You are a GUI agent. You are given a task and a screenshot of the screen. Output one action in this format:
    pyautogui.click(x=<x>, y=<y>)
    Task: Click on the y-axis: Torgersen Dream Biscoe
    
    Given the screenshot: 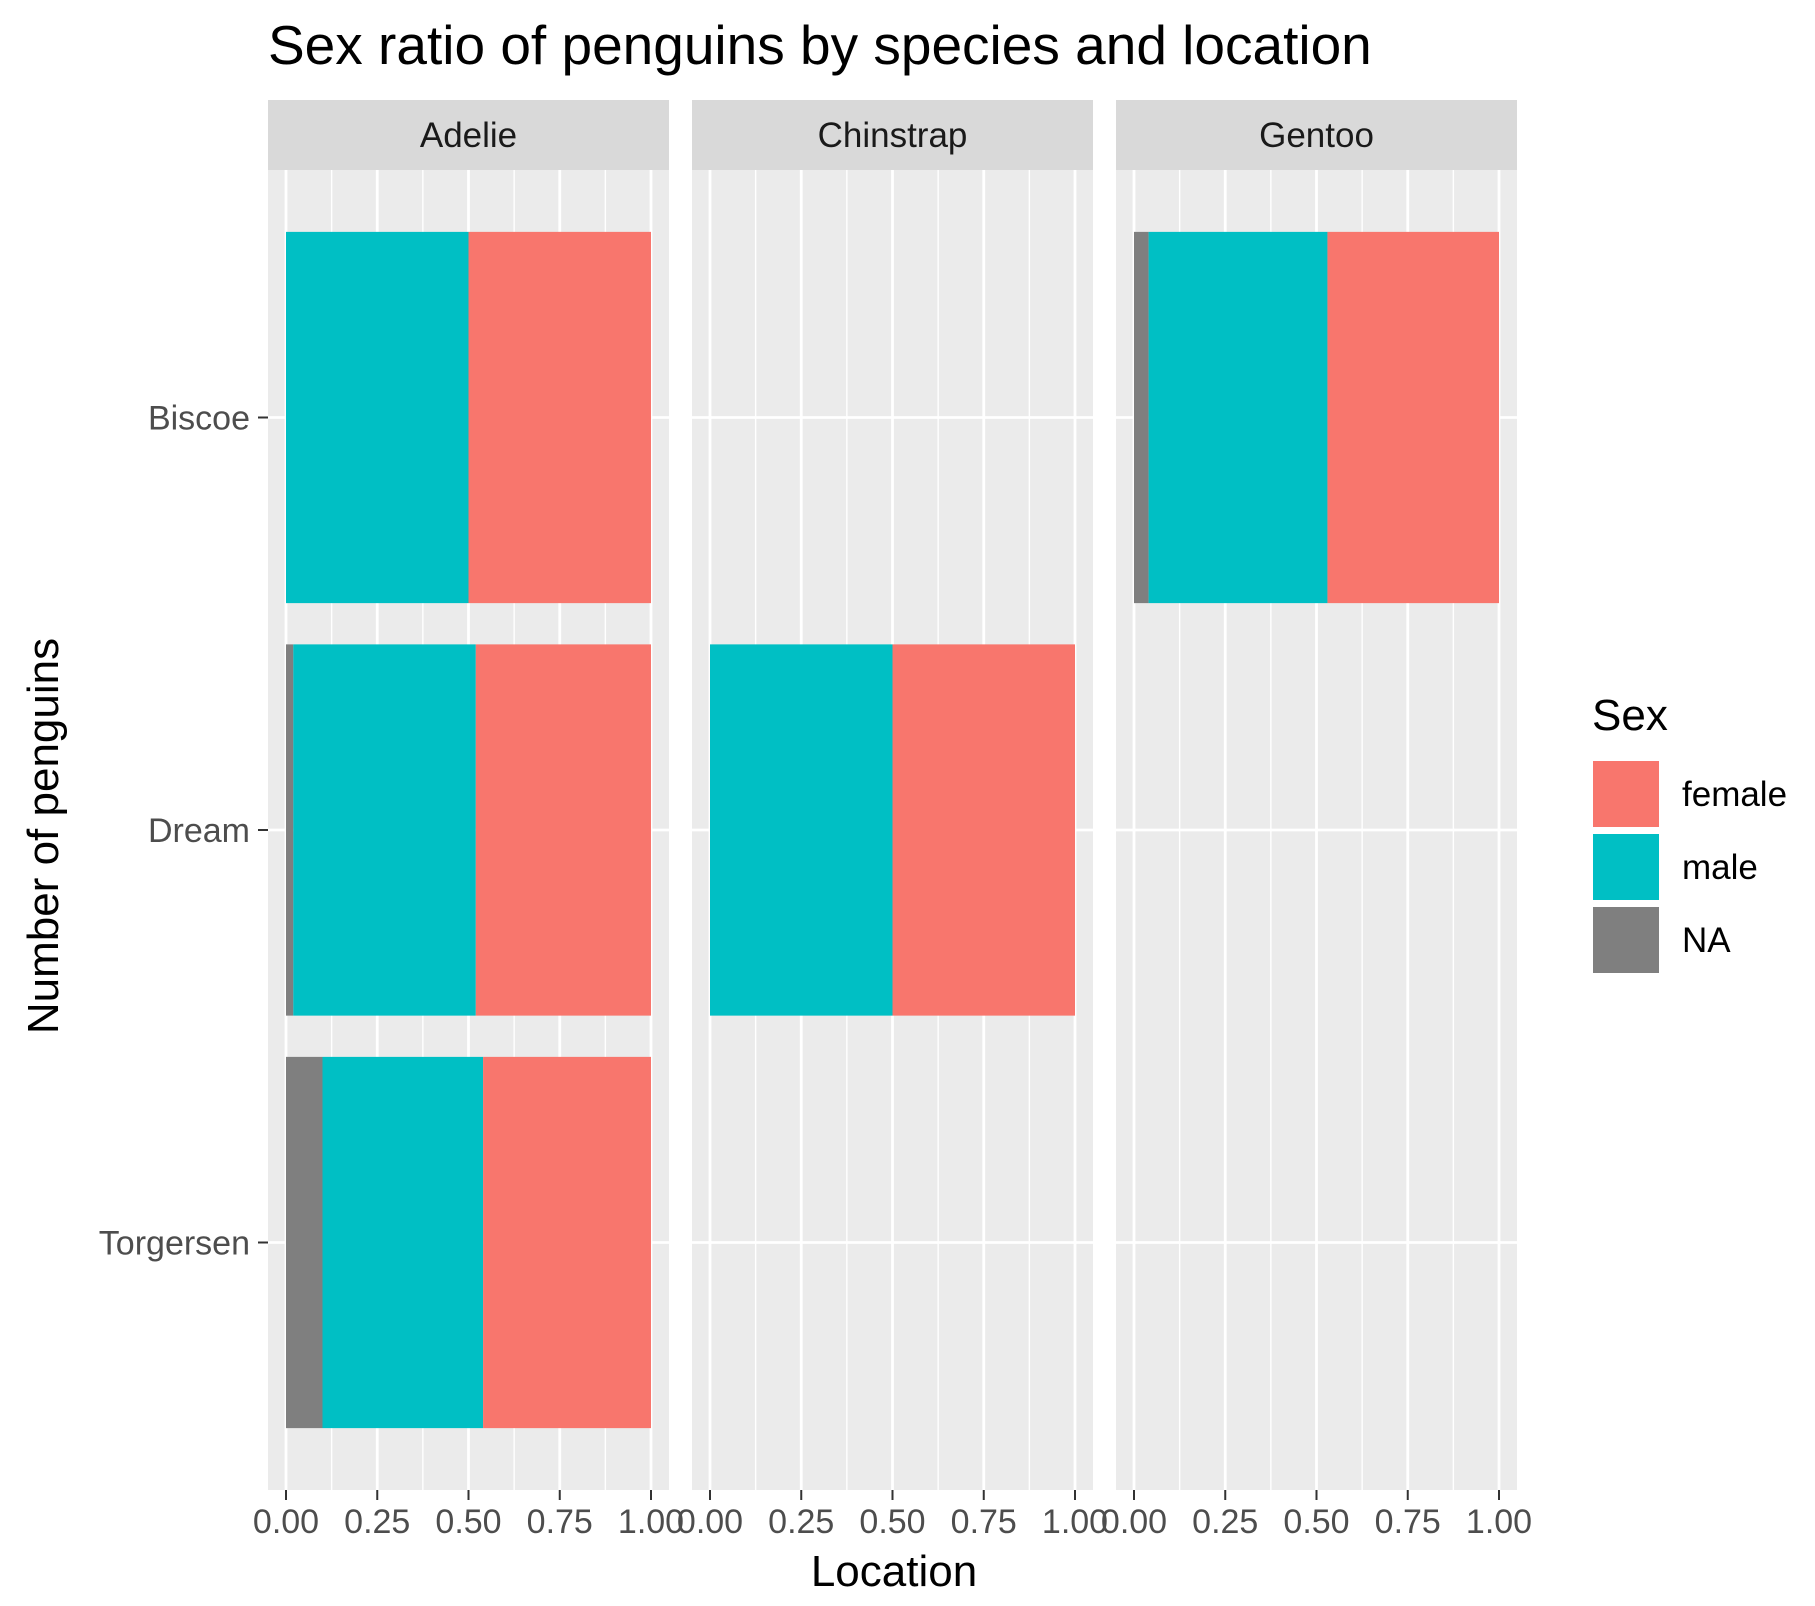 What is the action you would take?
    pyautogui.click(x=183, y=831)
    